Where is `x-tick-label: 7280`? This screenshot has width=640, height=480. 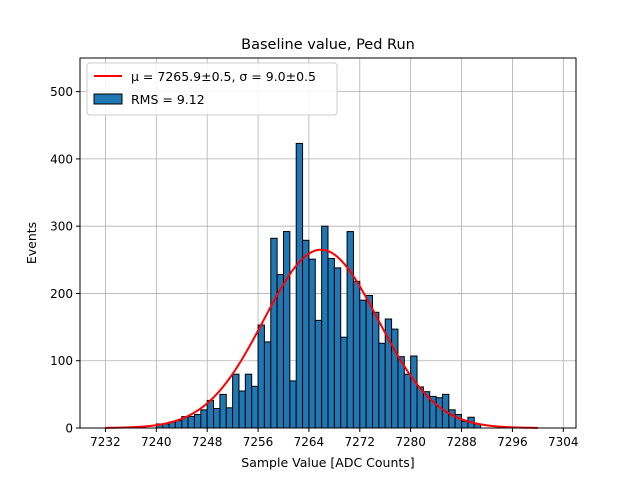 x-tick-label: 7280 is located at coordinates (410, 442).